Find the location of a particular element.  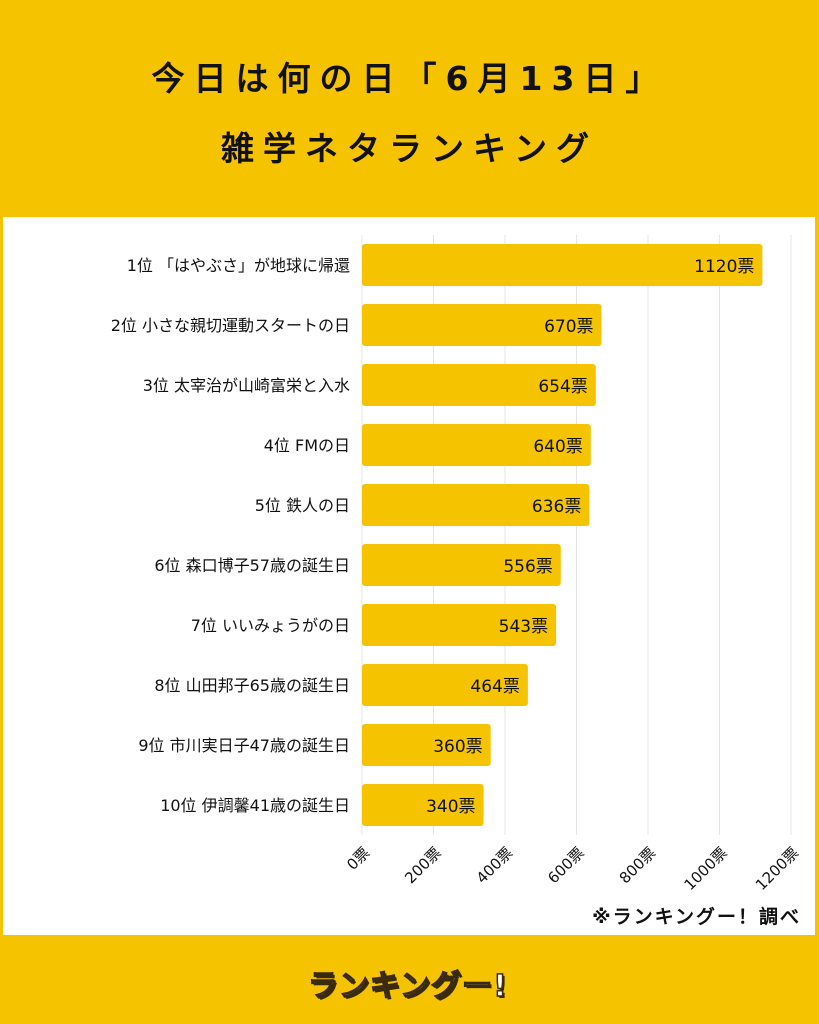

logo-text: ランキングー! is located at coordinates (407, 986).